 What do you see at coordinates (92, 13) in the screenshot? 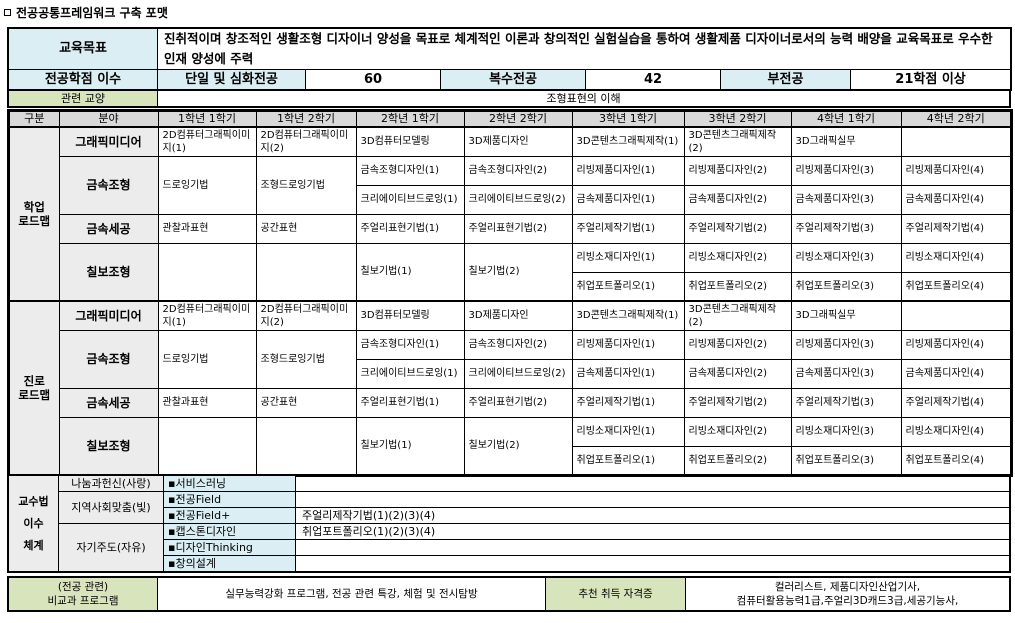
I see `page-title-text: 전공공통프레임워크 구축 포맷` at bounding box center [92, 13].